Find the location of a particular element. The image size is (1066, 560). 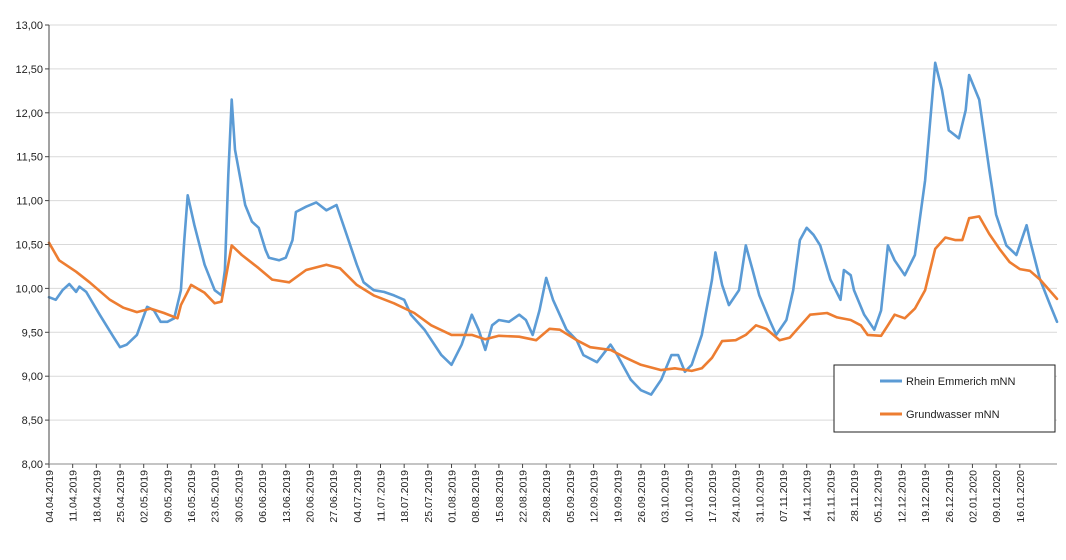

x-tick-label: 11.07.2019 is located at coordinates (381, 496).